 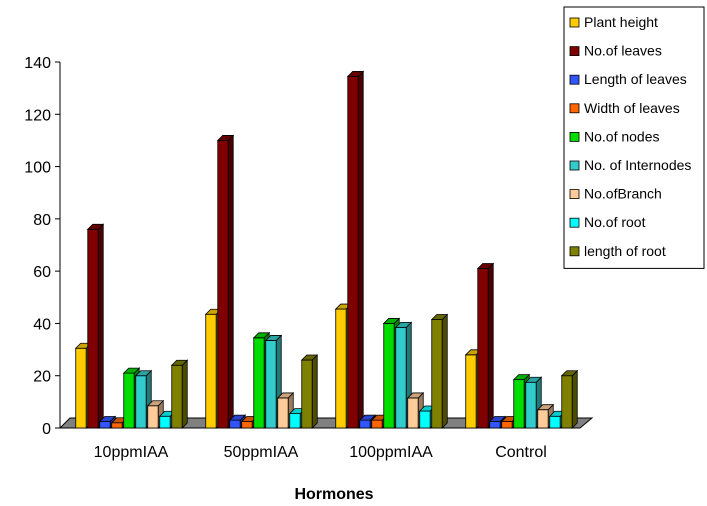 I want to click on legend-item: Width of leaves, so click(x=624, y=108).